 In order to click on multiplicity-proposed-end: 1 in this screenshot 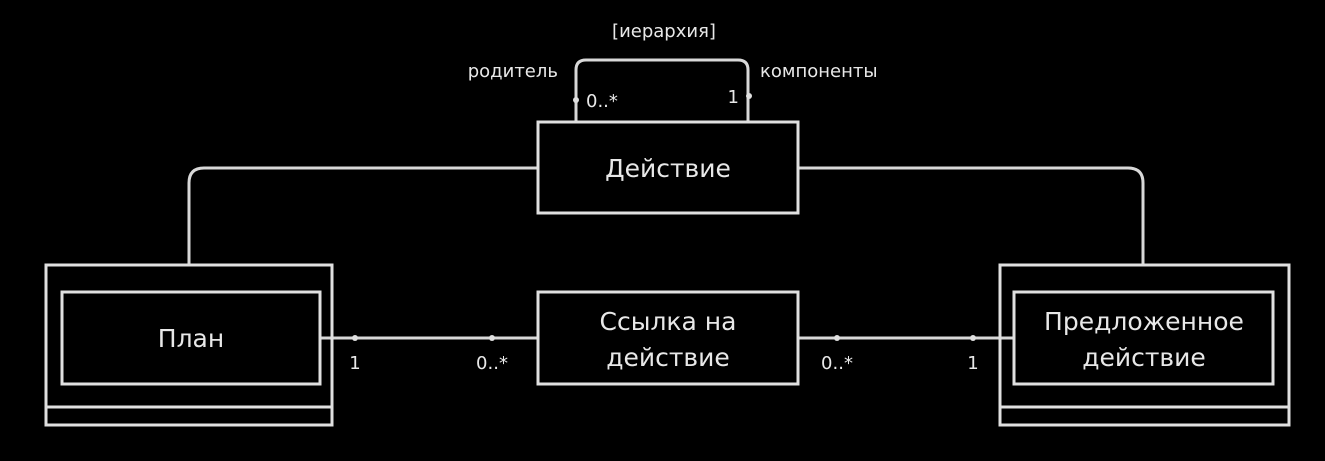, I will do `click(972, 363)`.